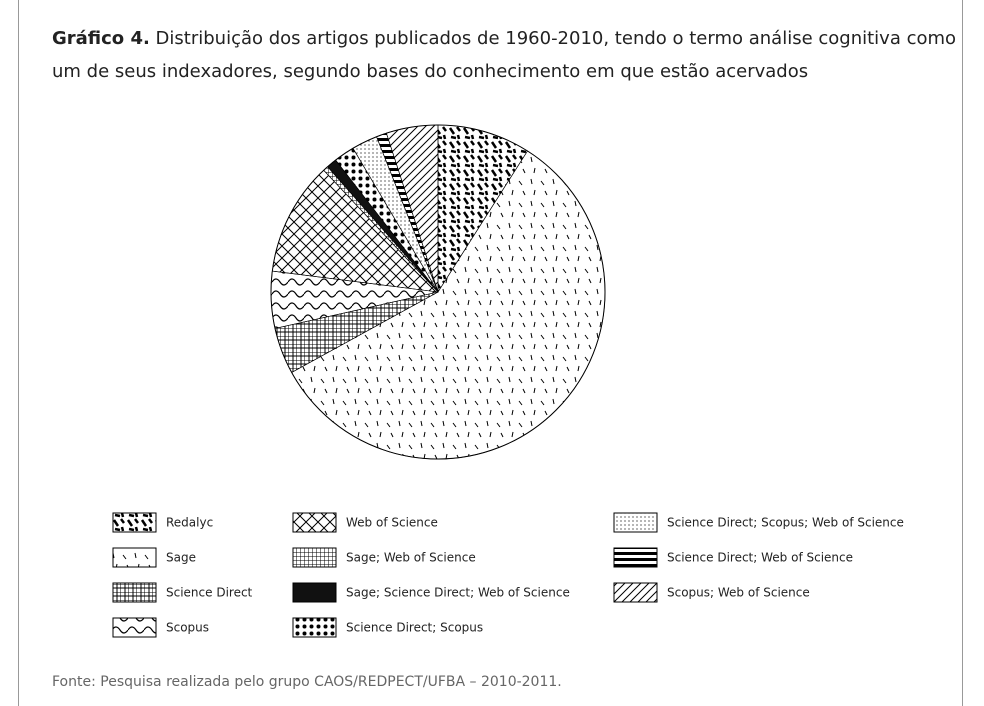  I want to click on legend-label: Sage, so click(181, 558).